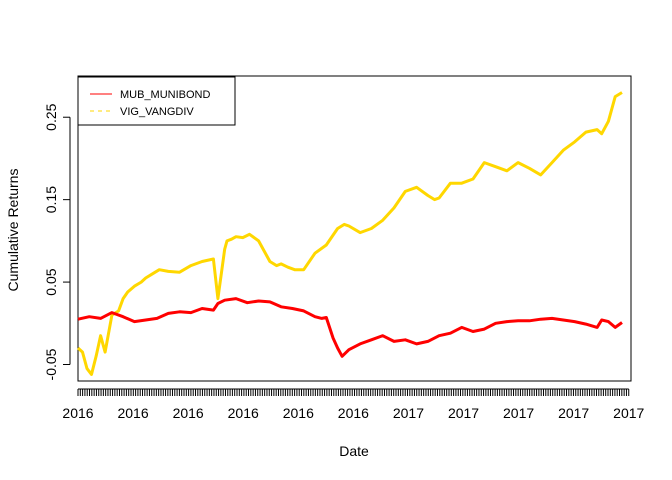 This screenshot has height=480, width=672. I want to click on legend-box, so click(156, 101).